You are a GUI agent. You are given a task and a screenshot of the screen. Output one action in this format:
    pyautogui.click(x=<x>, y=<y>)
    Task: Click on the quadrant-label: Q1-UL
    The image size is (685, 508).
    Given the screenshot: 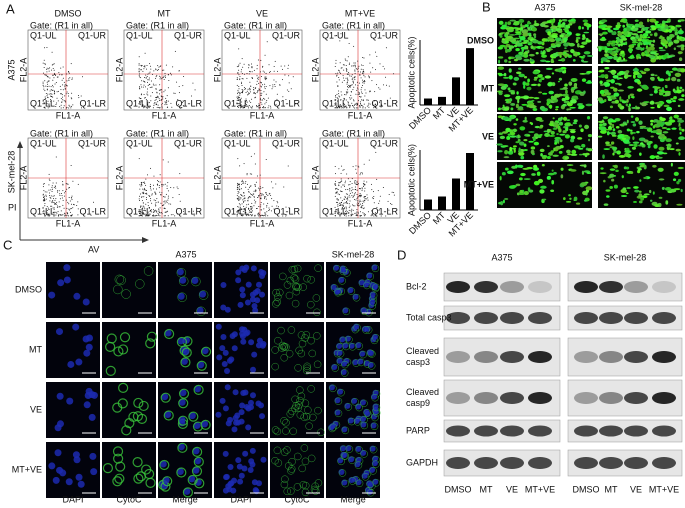 What is the action you would take?
    pyautogui.click(x=335, y=35)
    